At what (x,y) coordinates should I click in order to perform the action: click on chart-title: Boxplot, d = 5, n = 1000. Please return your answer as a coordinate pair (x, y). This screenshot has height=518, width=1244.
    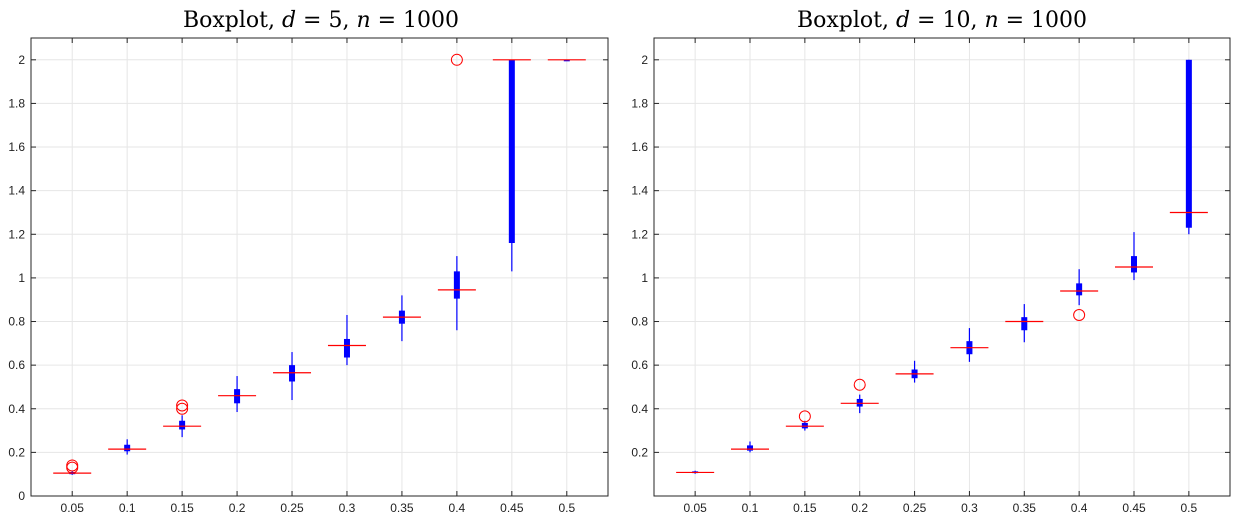
    Looking at the image, I should click on (321, 20).